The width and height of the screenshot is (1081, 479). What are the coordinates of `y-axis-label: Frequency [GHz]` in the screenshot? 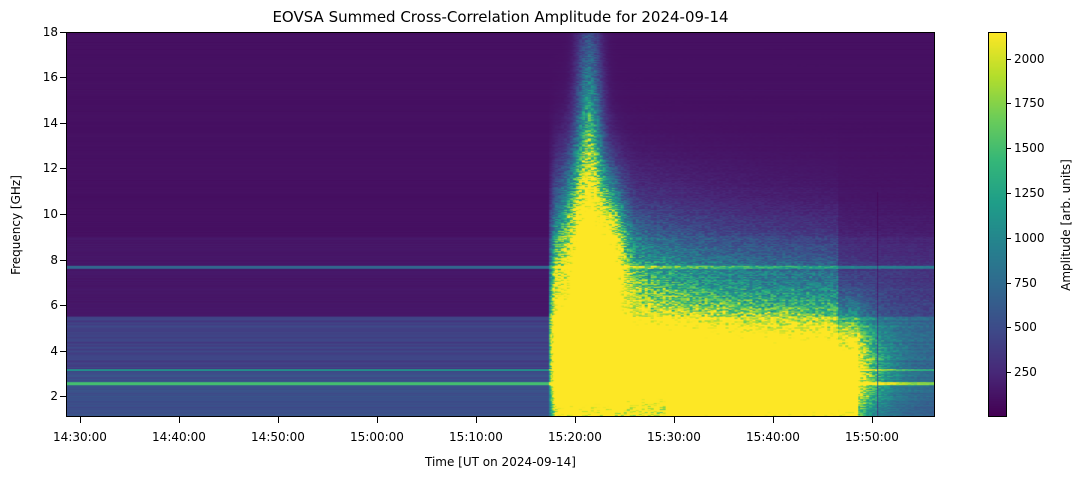 It's located at (16, 225).